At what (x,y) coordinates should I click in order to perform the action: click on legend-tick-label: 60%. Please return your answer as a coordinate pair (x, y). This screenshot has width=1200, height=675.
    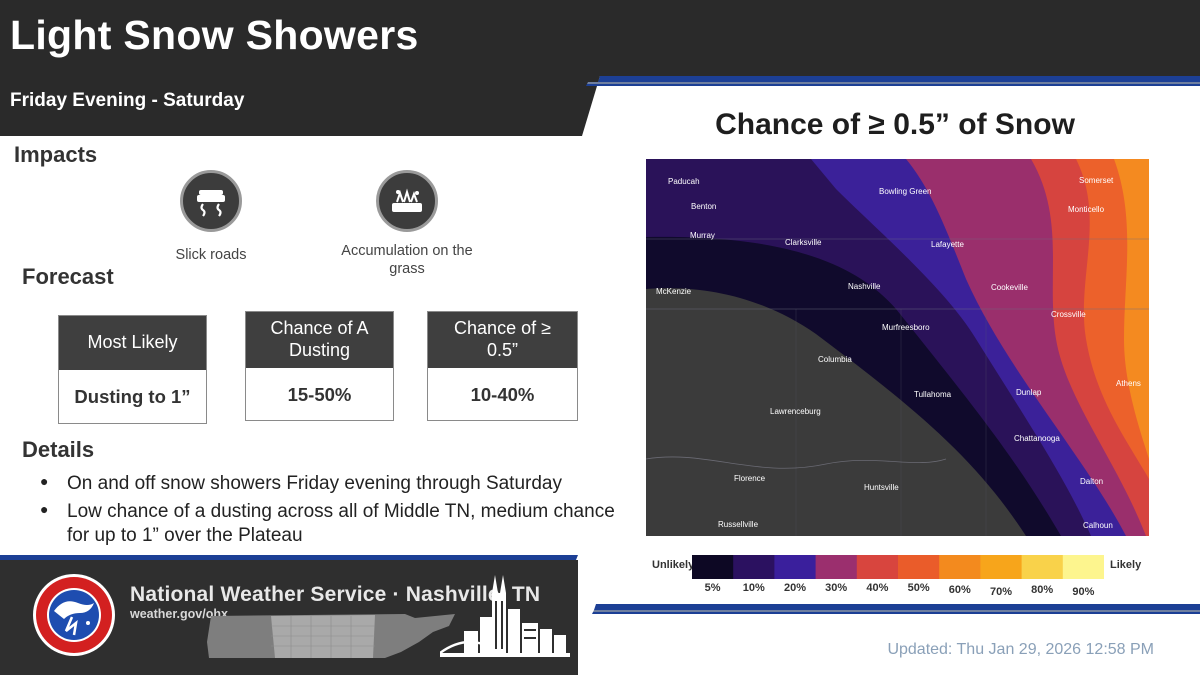
    Looking at the image, I should click on (959, 590).